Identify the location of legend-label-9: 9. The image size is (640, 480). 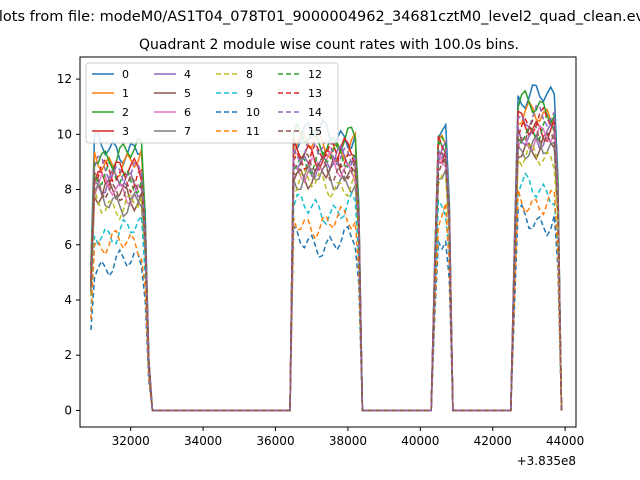
(249, 93).